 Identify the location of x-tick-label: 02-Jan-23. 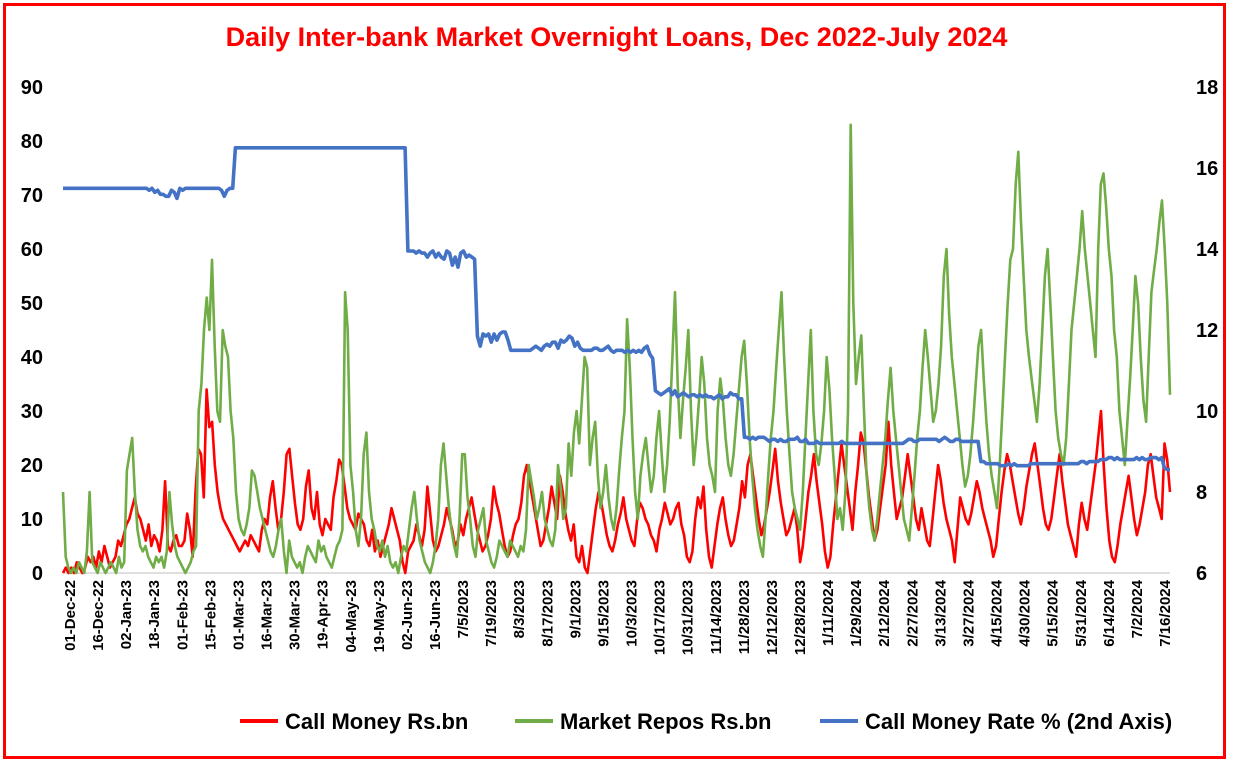
(126, 614).